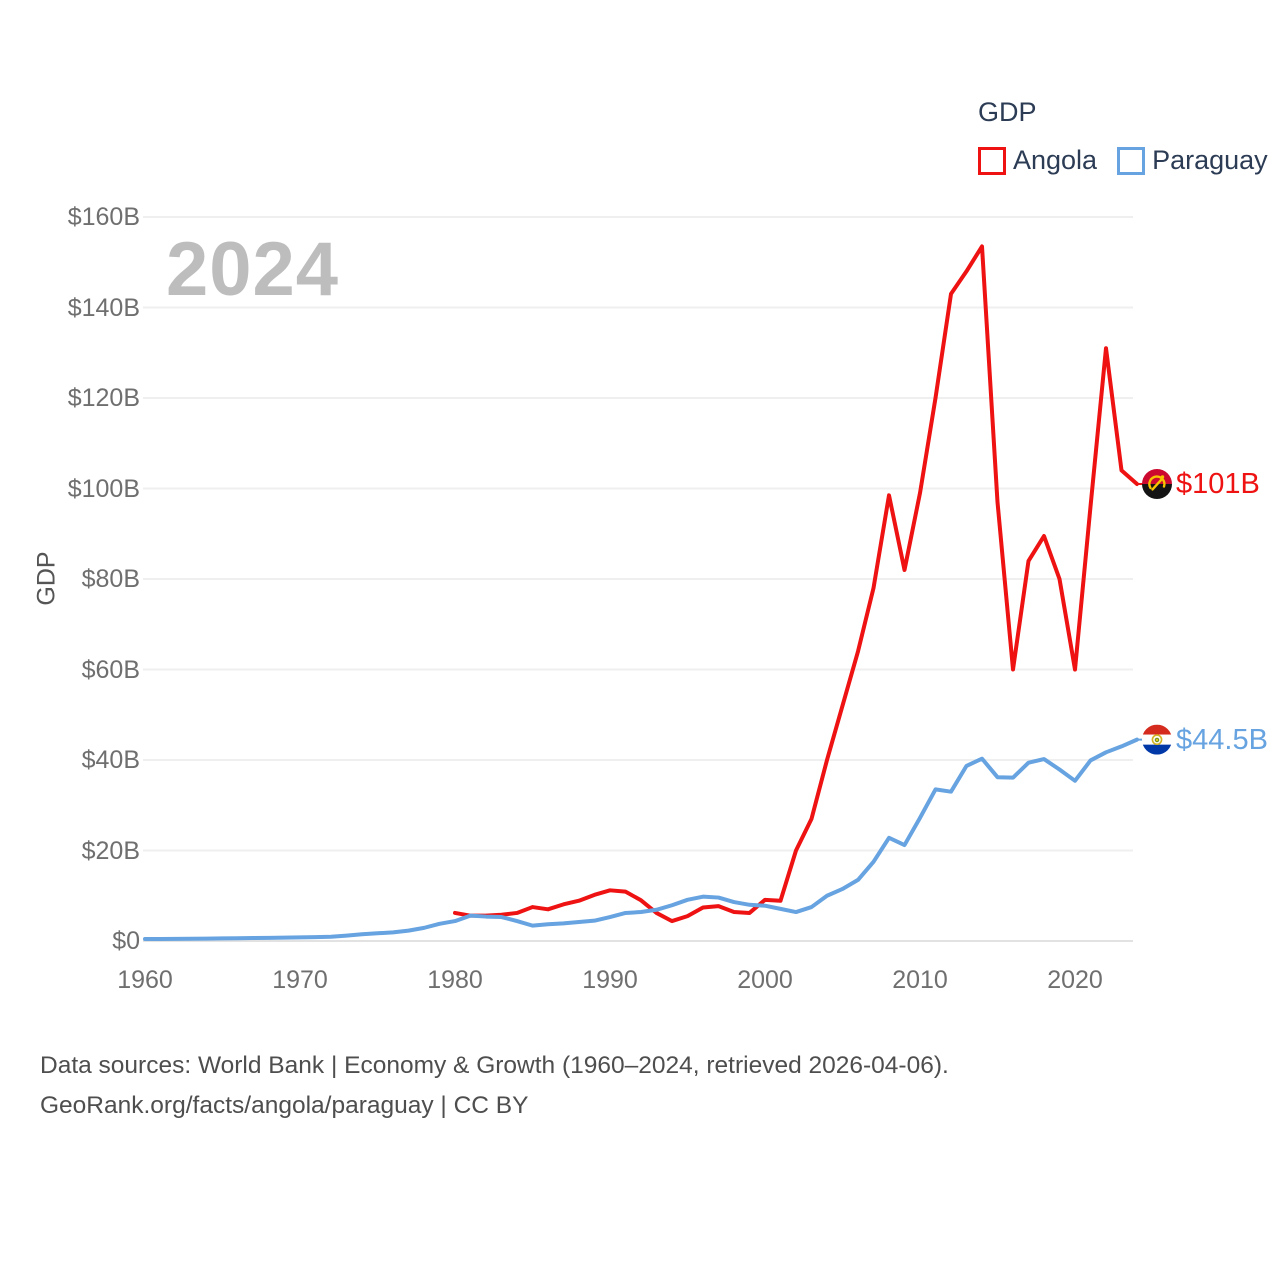 The image size is (1280, 1280). I want to click on paraguay-swatch-icon, so click(1131, 160).